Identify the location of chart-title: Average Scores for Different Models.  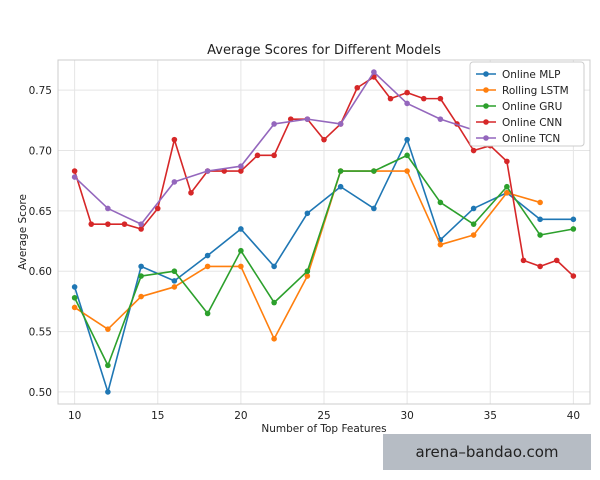
(324, 50).